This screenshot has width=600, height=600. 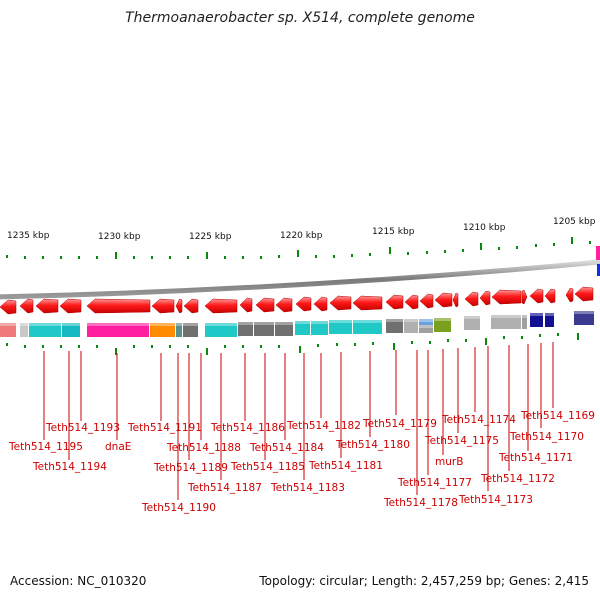 What do you see at coordinates (345, 466) in the screenshot?
I see `gene-label: Teth514_1181` at bounding box center [345, 466].